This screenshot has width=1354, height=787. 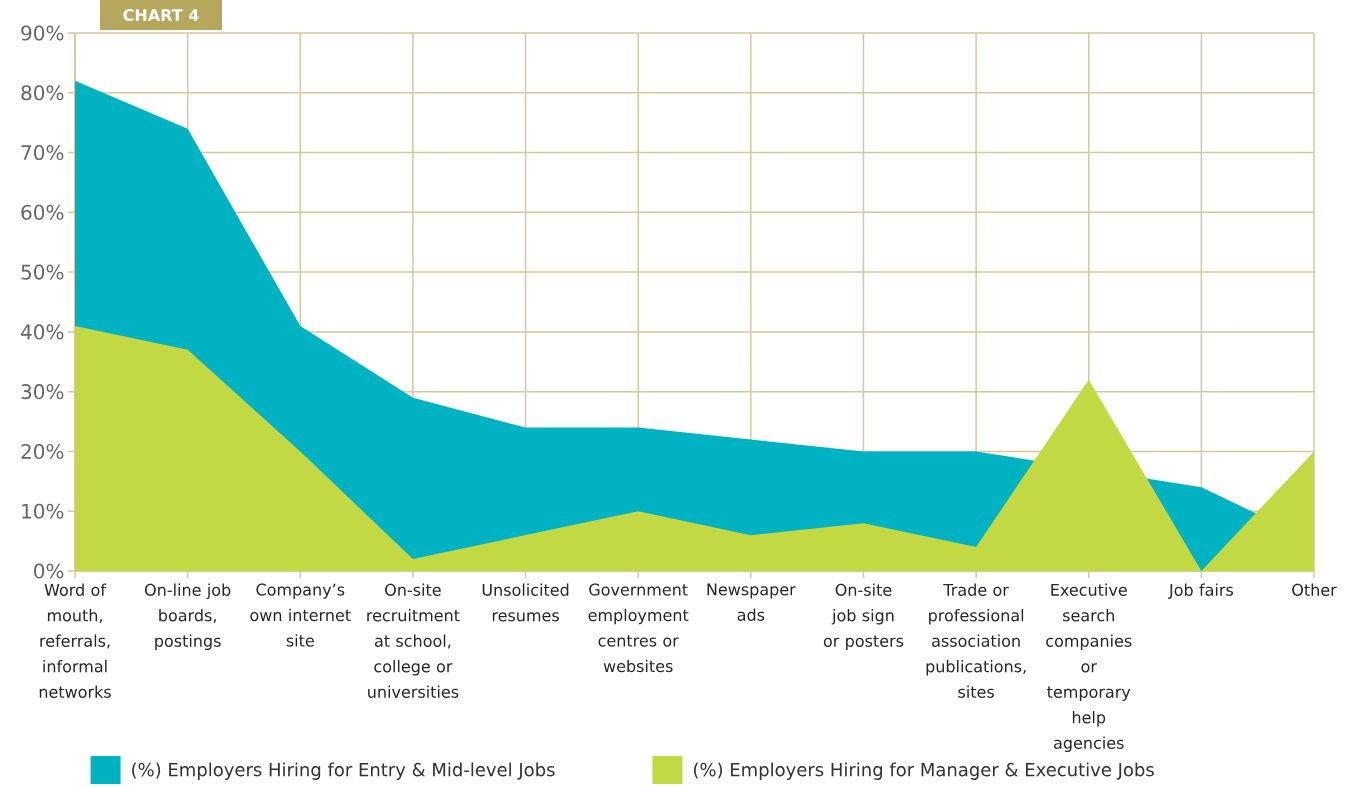 I want to click on y-tick-label: 0%, so click(x=49, y=571).